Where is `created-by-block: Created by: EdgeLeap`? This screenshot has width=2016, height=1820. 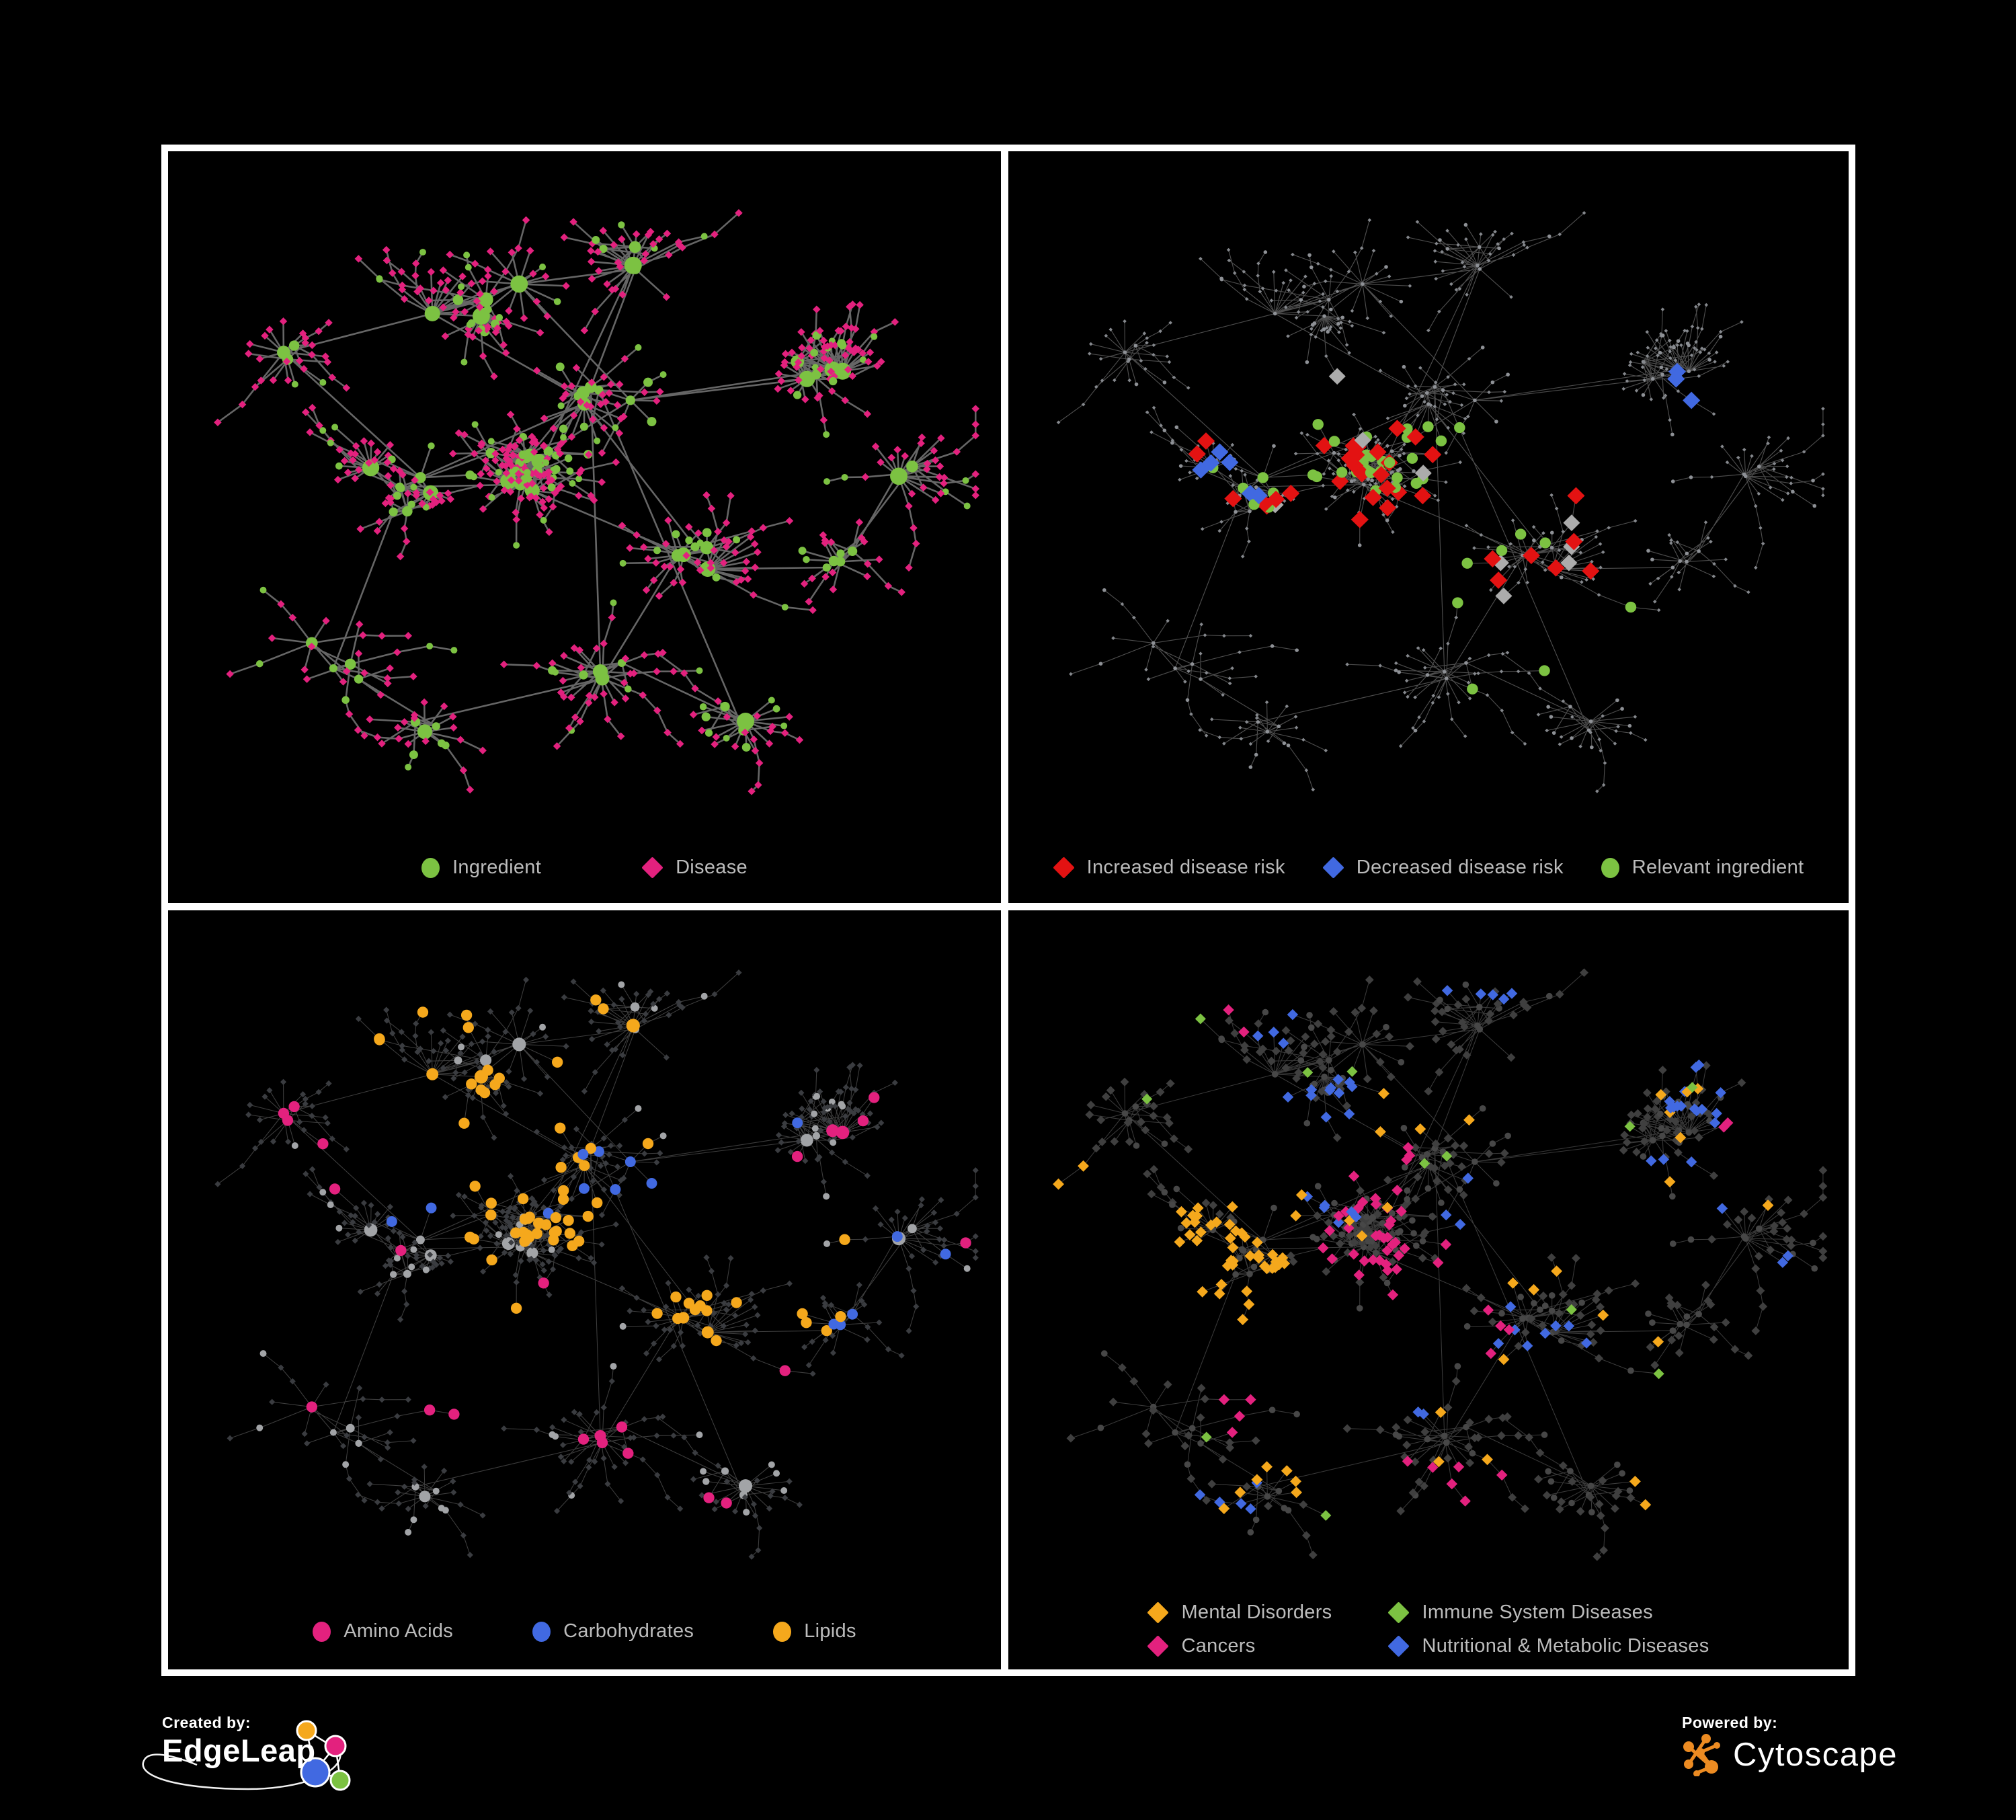 created-by-block: Created by: EdgeLeap is located at coordinates (340, 1764).